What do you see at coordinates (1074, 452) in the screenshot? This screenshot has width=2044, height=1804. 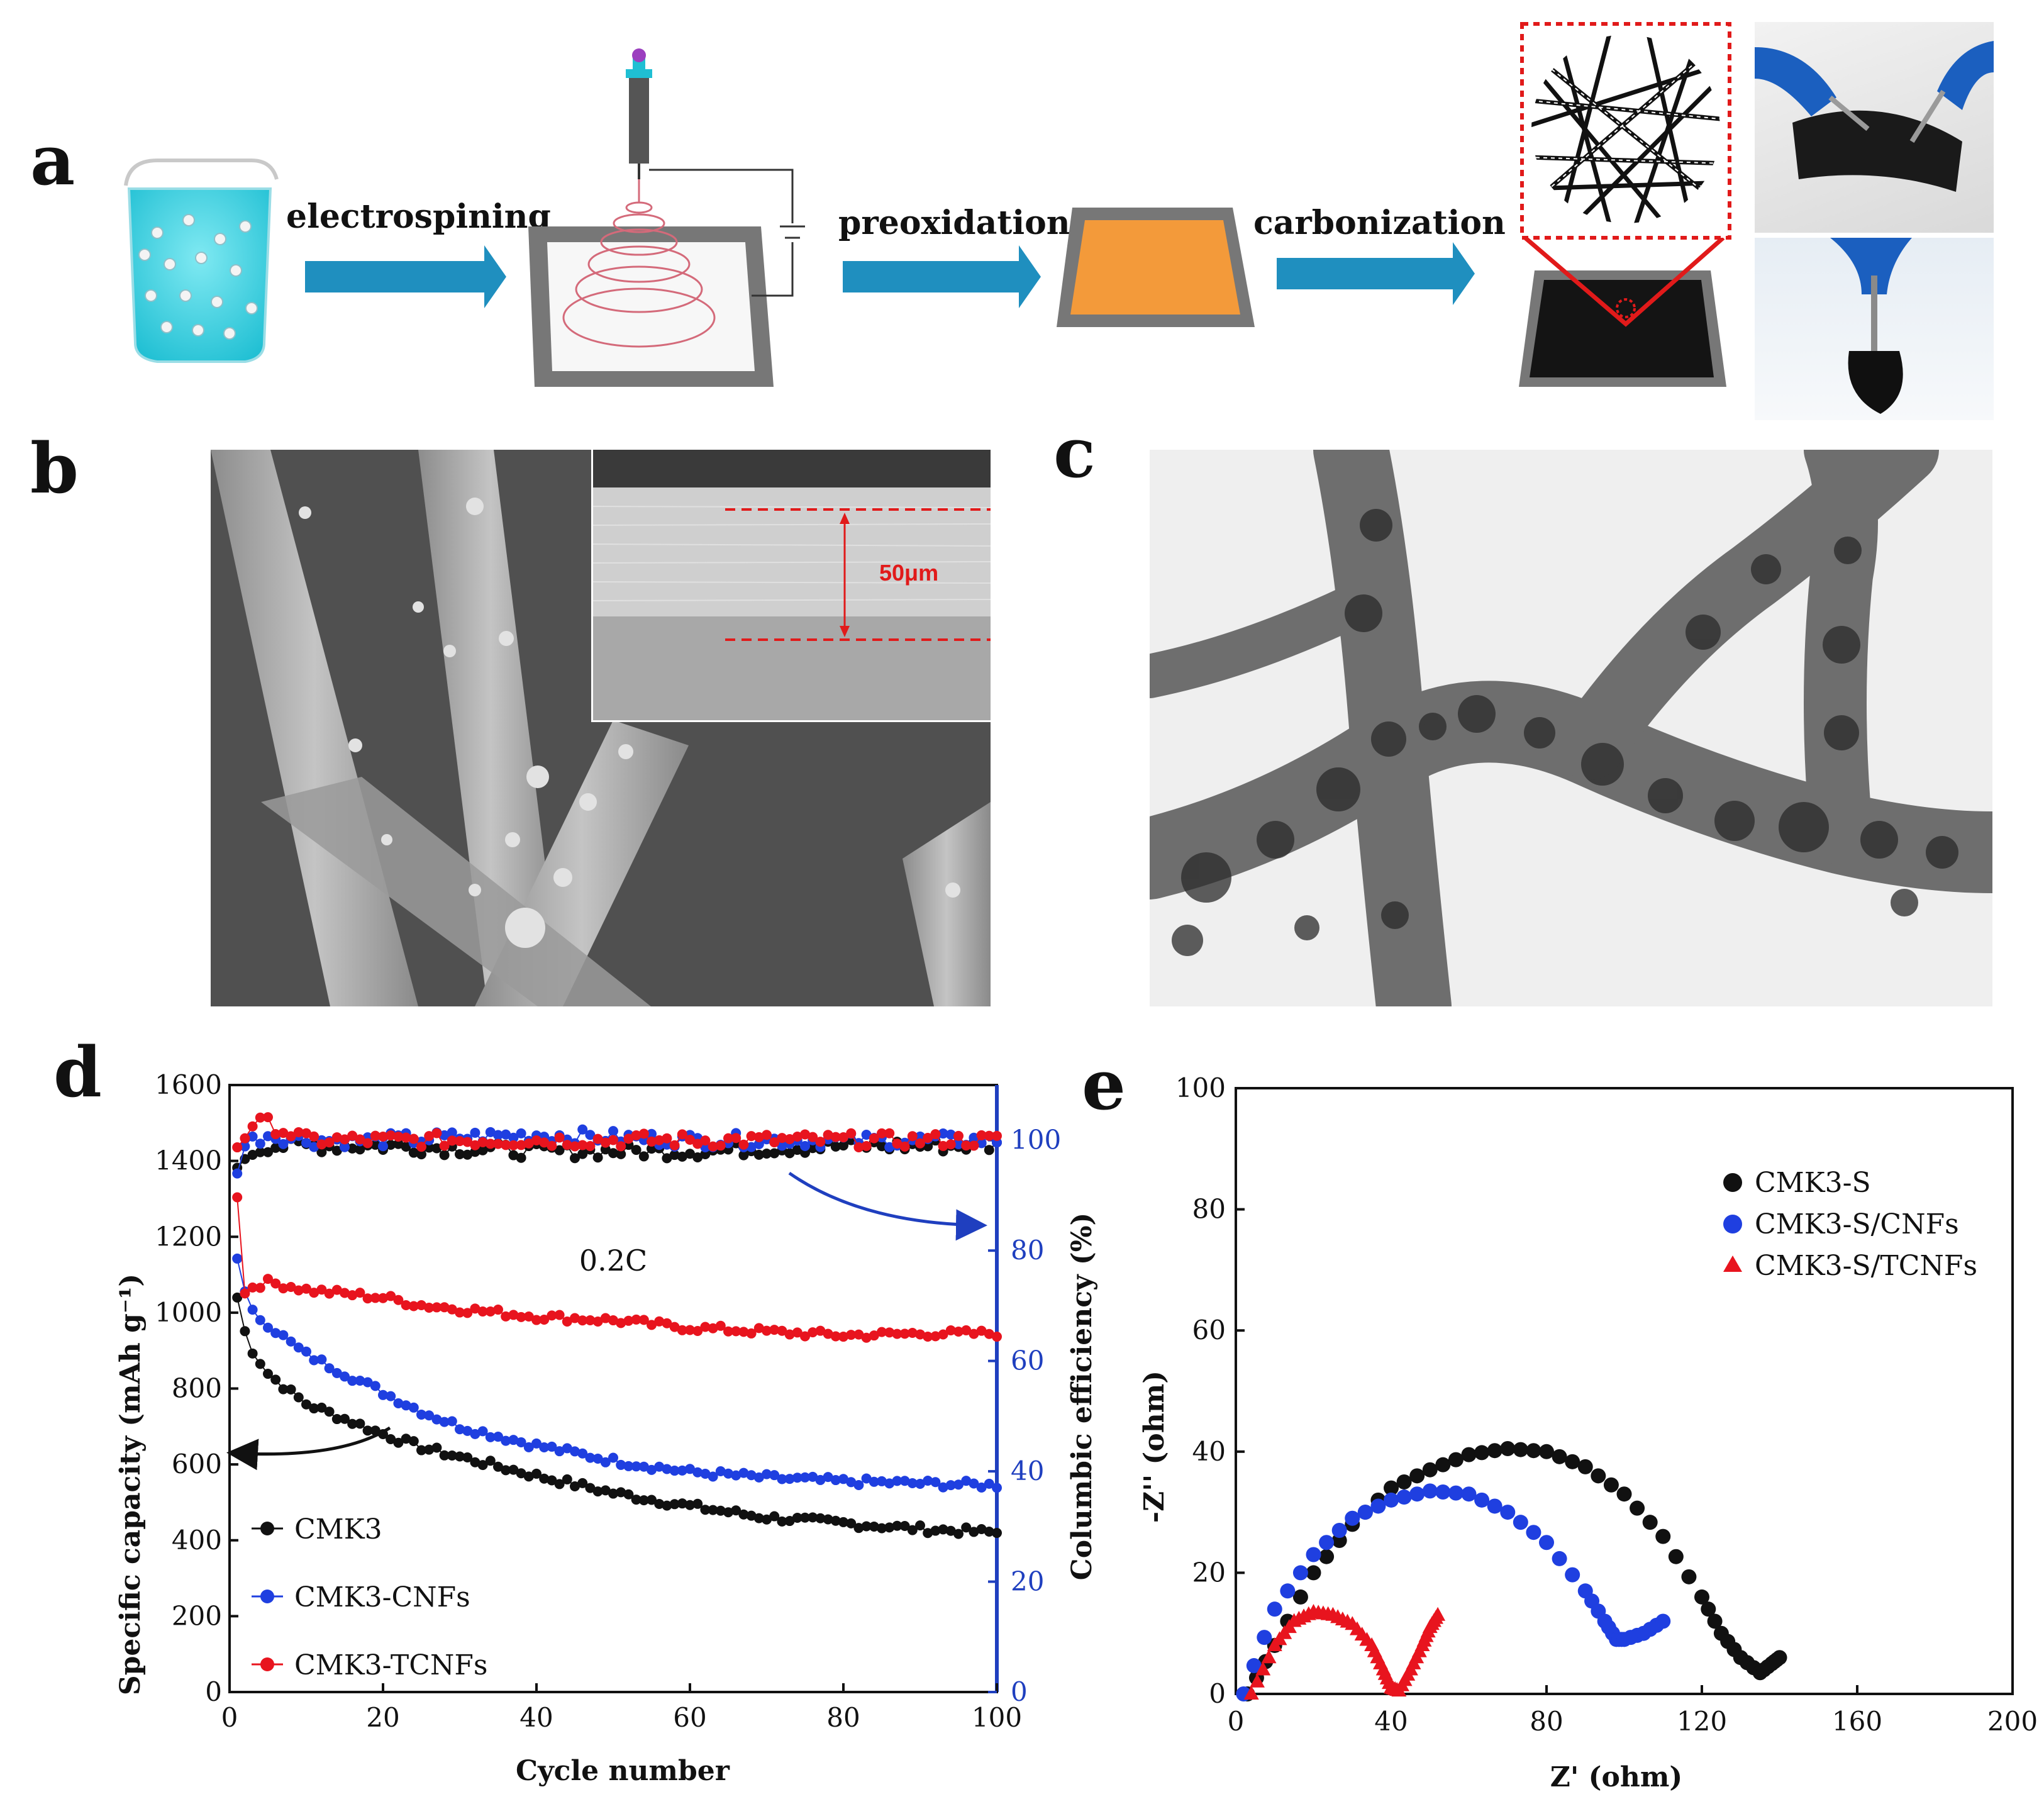 I see `panel-label-c: c` at bounding box center [1074, 452].